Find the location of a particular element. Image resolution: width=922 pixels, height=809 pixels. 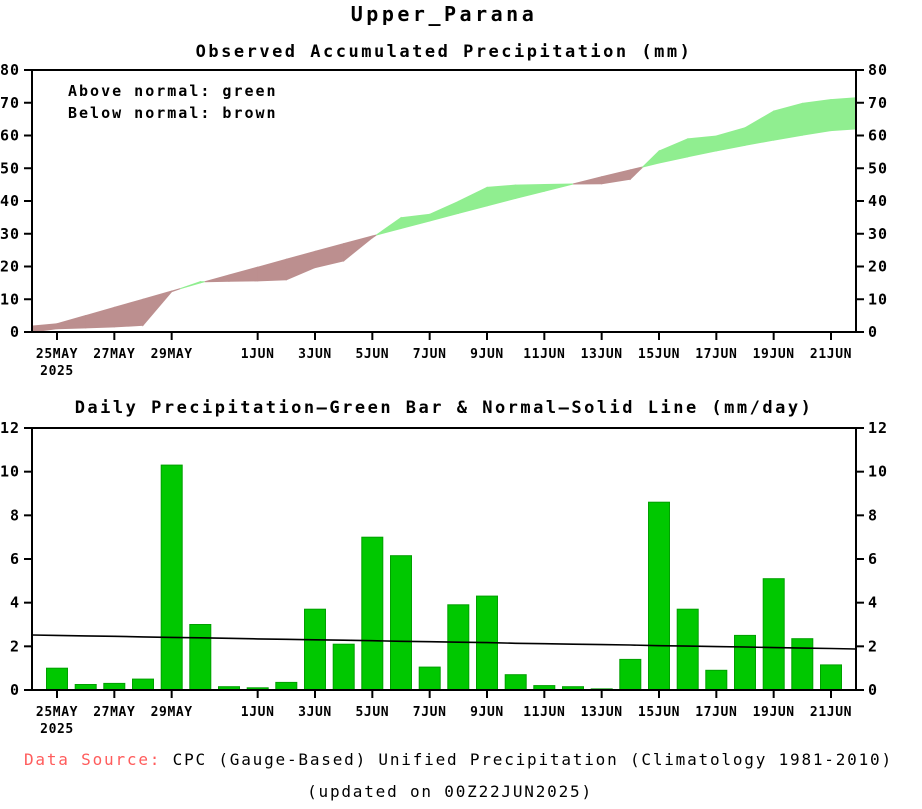

y-axis-label-left: 60 is located at coordinates (10, 136).